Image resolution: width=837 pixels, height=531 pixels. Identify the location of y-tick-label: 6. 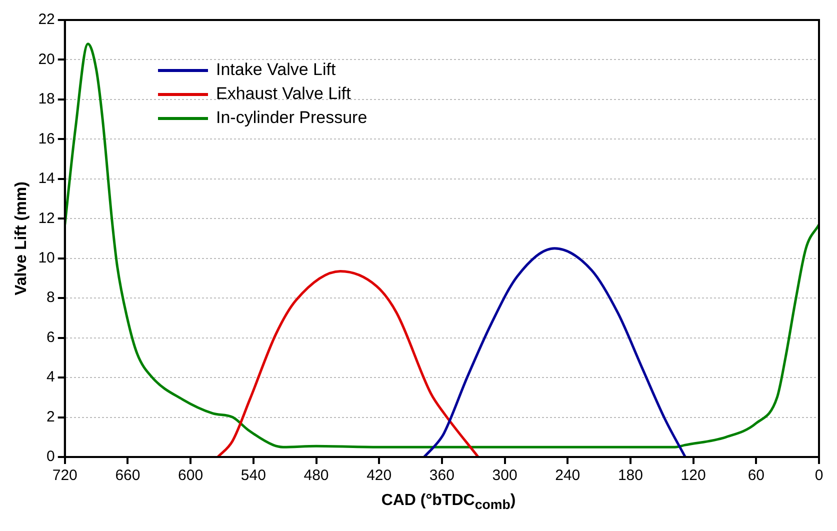
(50, 337).